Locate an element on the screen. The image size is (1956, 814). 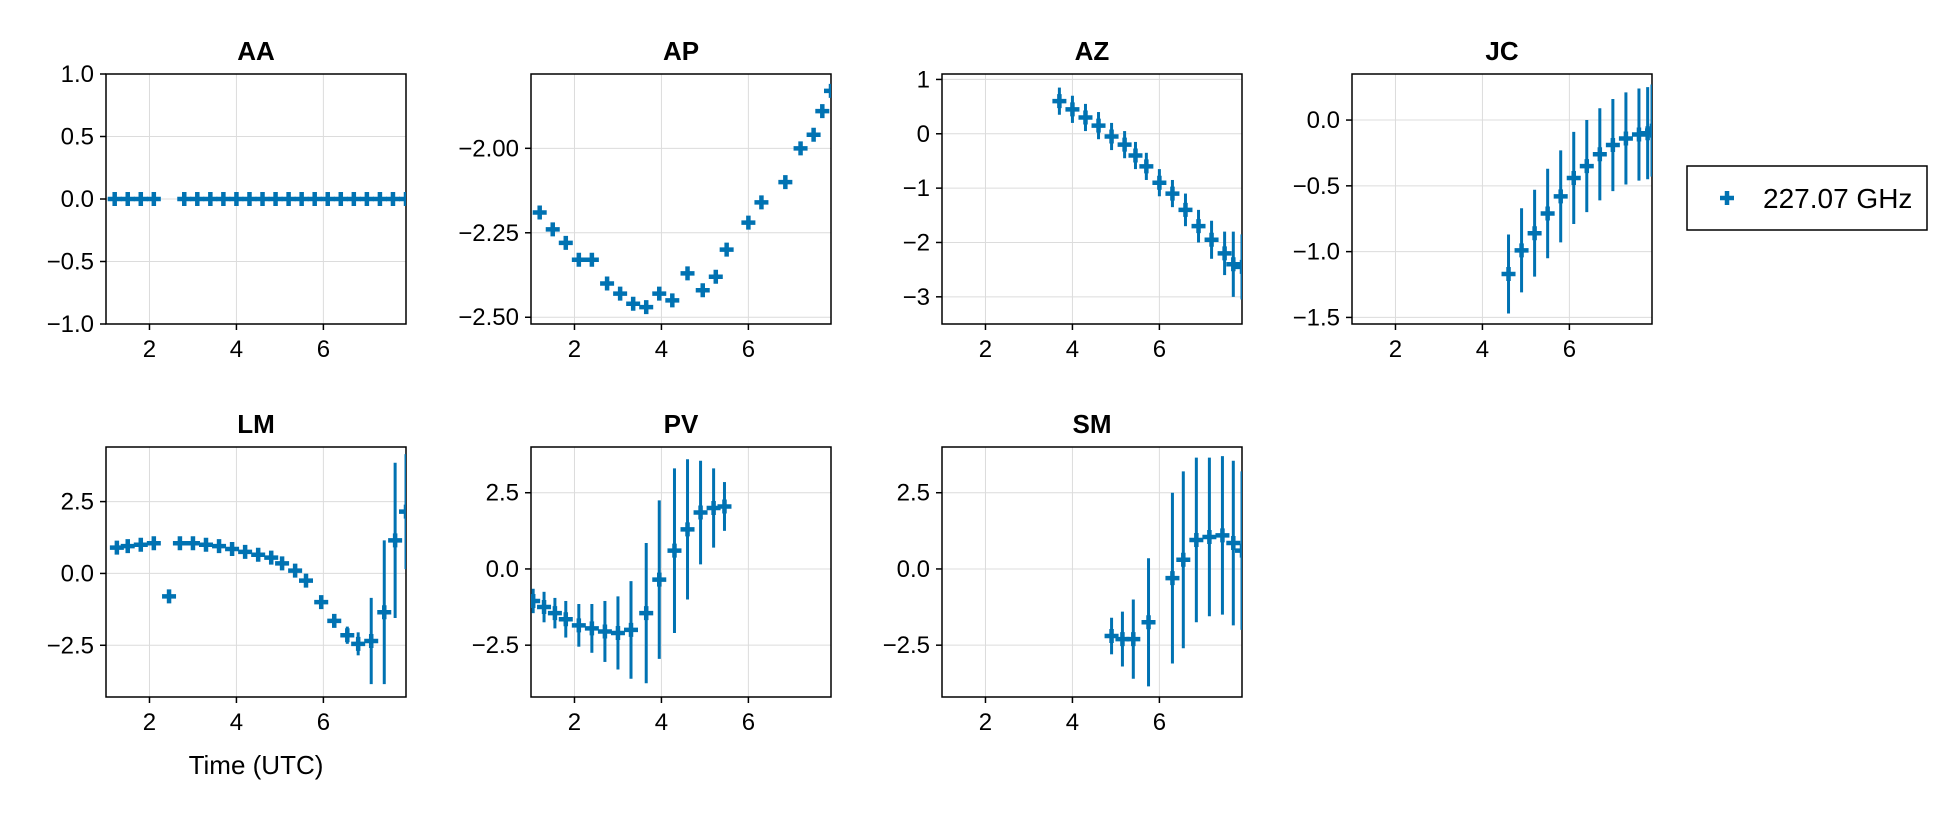
y-tick-label: −2.5 is located at coordinates (495, 645).